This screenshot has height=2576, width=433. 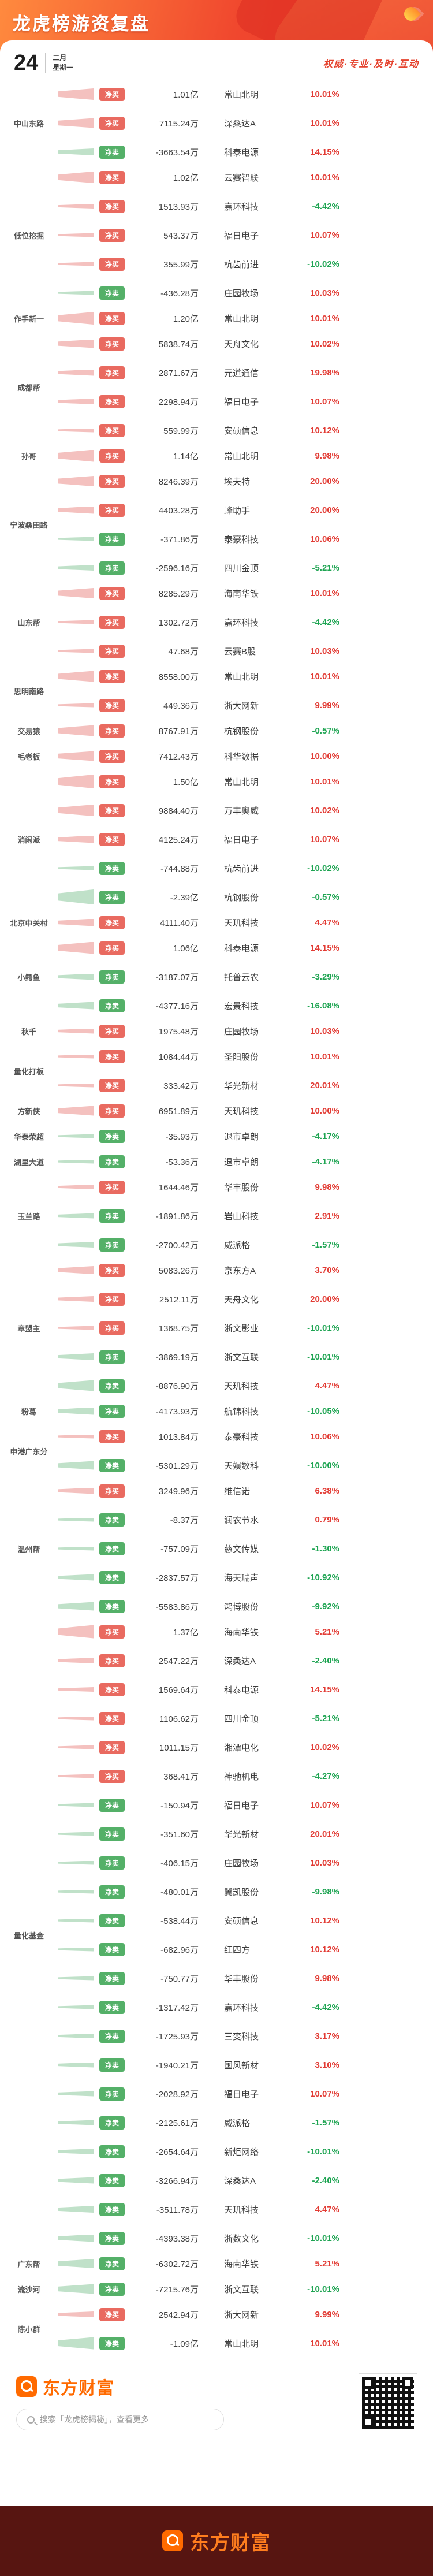 I want to click on stock-name: 浙文影业, so click(x=242, y=1328).